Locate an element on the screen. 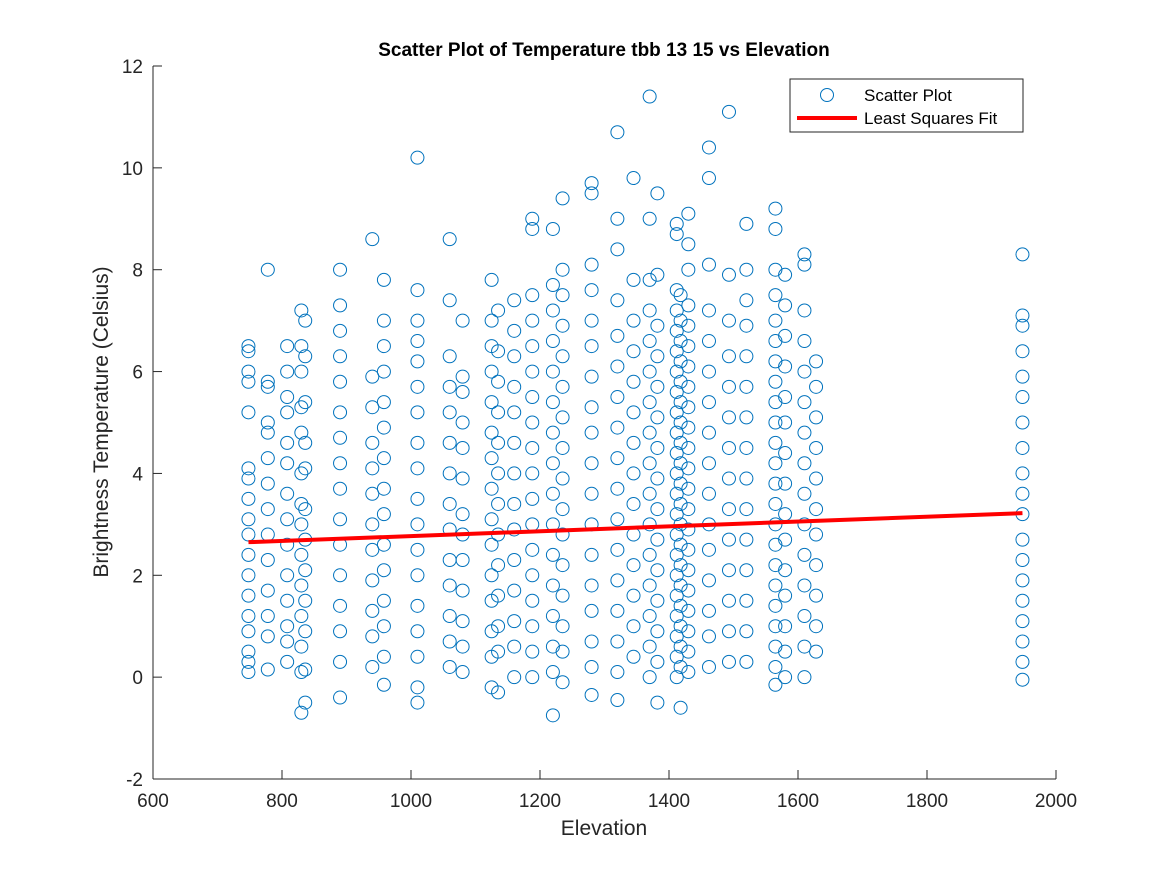  y-tick-label: 10 is located at coordinates (132, 169).